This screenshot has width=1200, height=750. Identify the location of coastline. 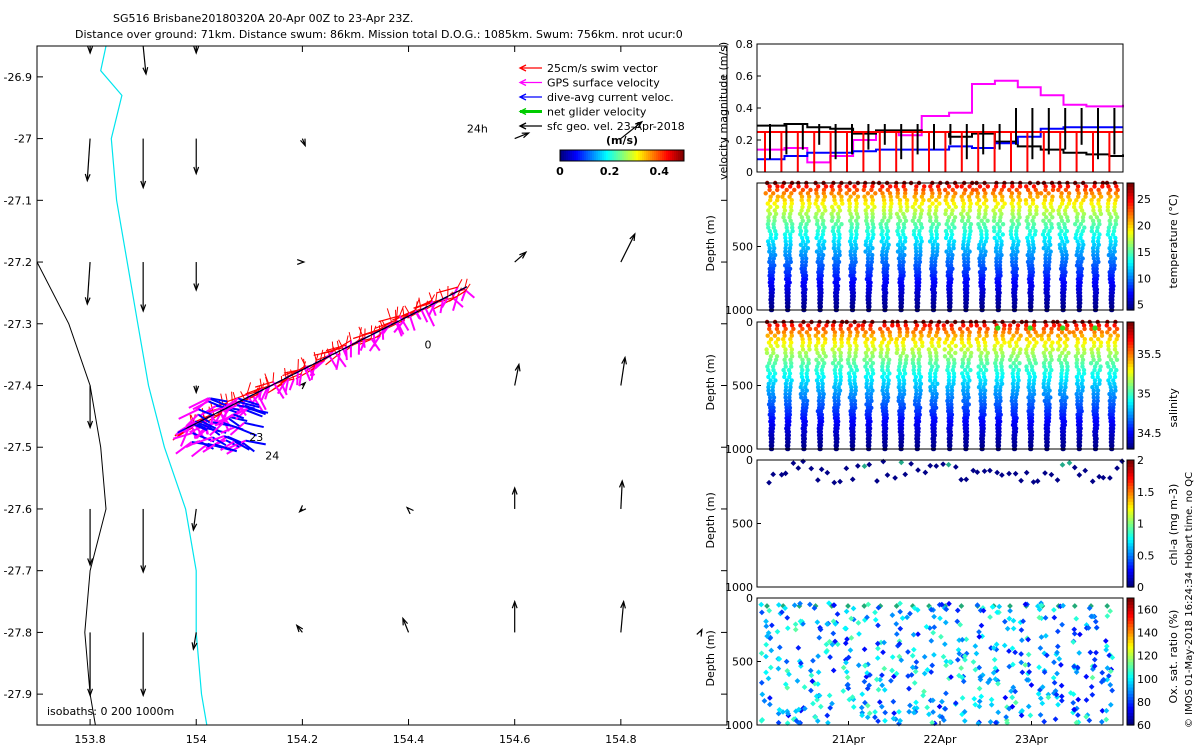
(154, 385).